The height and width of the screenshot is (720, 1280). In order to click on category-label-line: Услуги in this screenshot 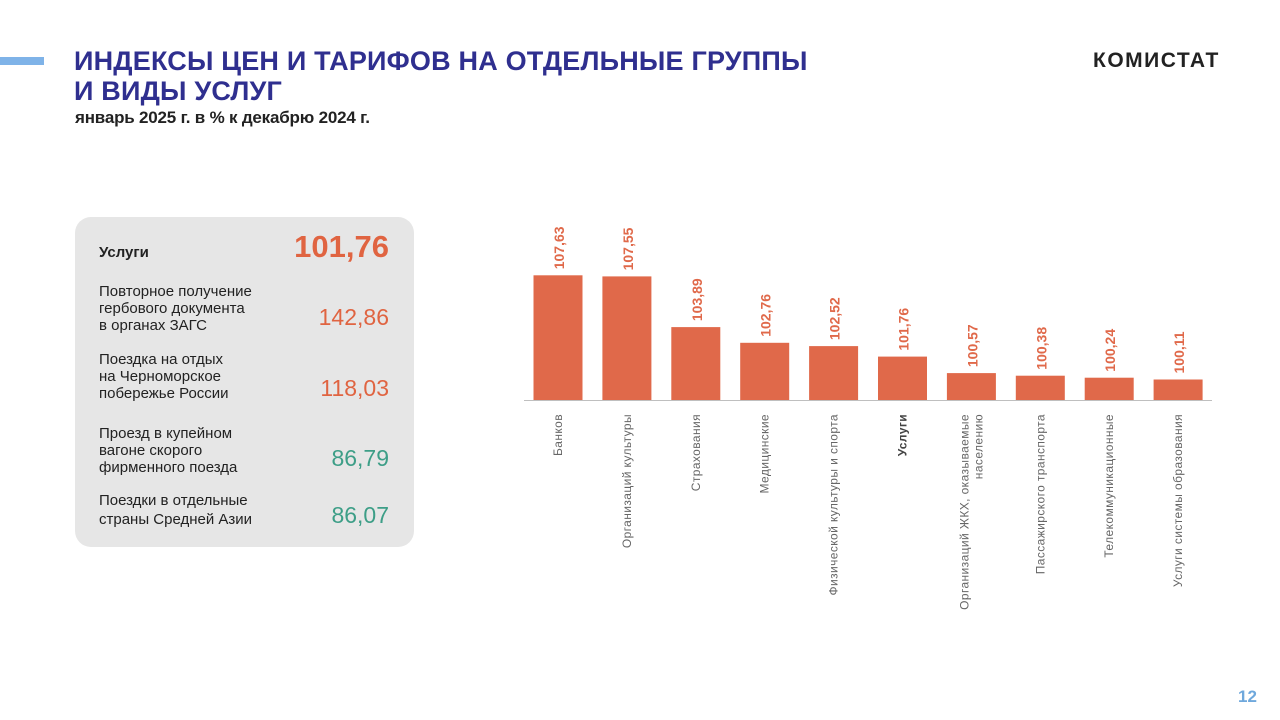, I will do `click(903, 435)`.